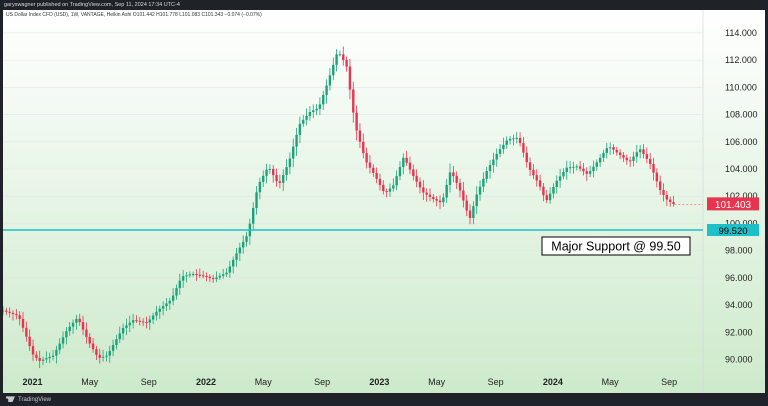 This screenshot has height=406, width=768. Describe the element at coordinates (379, 382) in the screenshot. I see `x-tick-label: 2023` at that location.